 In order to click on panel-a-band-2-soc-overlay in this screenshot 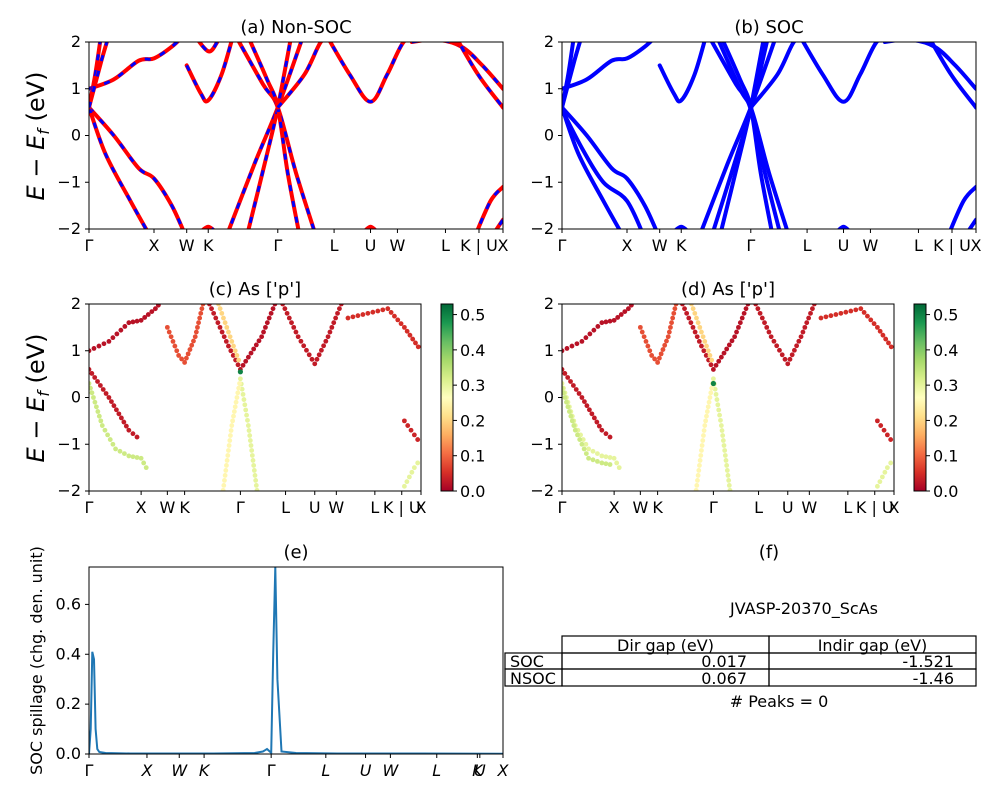, I will do `click(134, 66)`.